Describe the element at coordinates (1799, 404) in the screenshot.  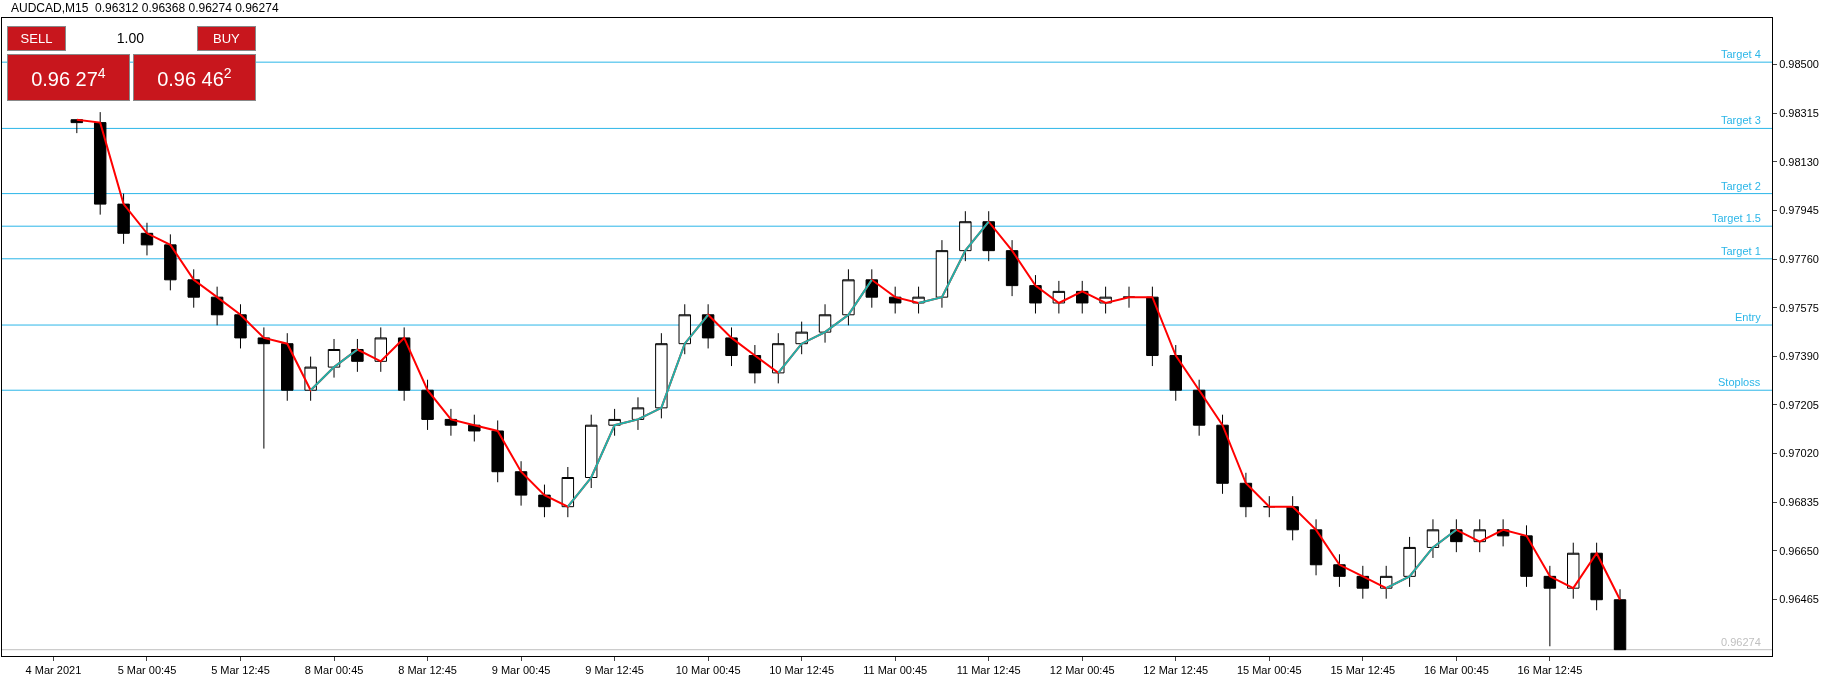
I see `y-tick-label: 0.97205` at that location.